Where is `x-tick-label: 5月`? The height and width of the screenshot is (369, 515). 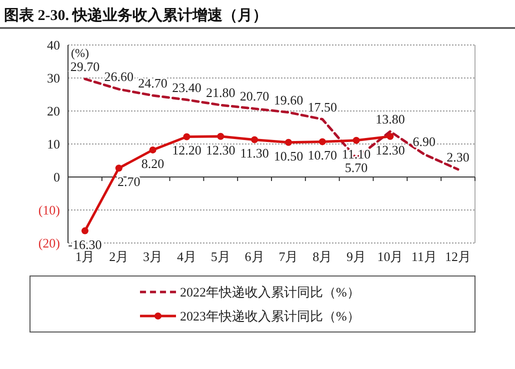 x-tick-label: 5月 is located at coordinates (220, 256).